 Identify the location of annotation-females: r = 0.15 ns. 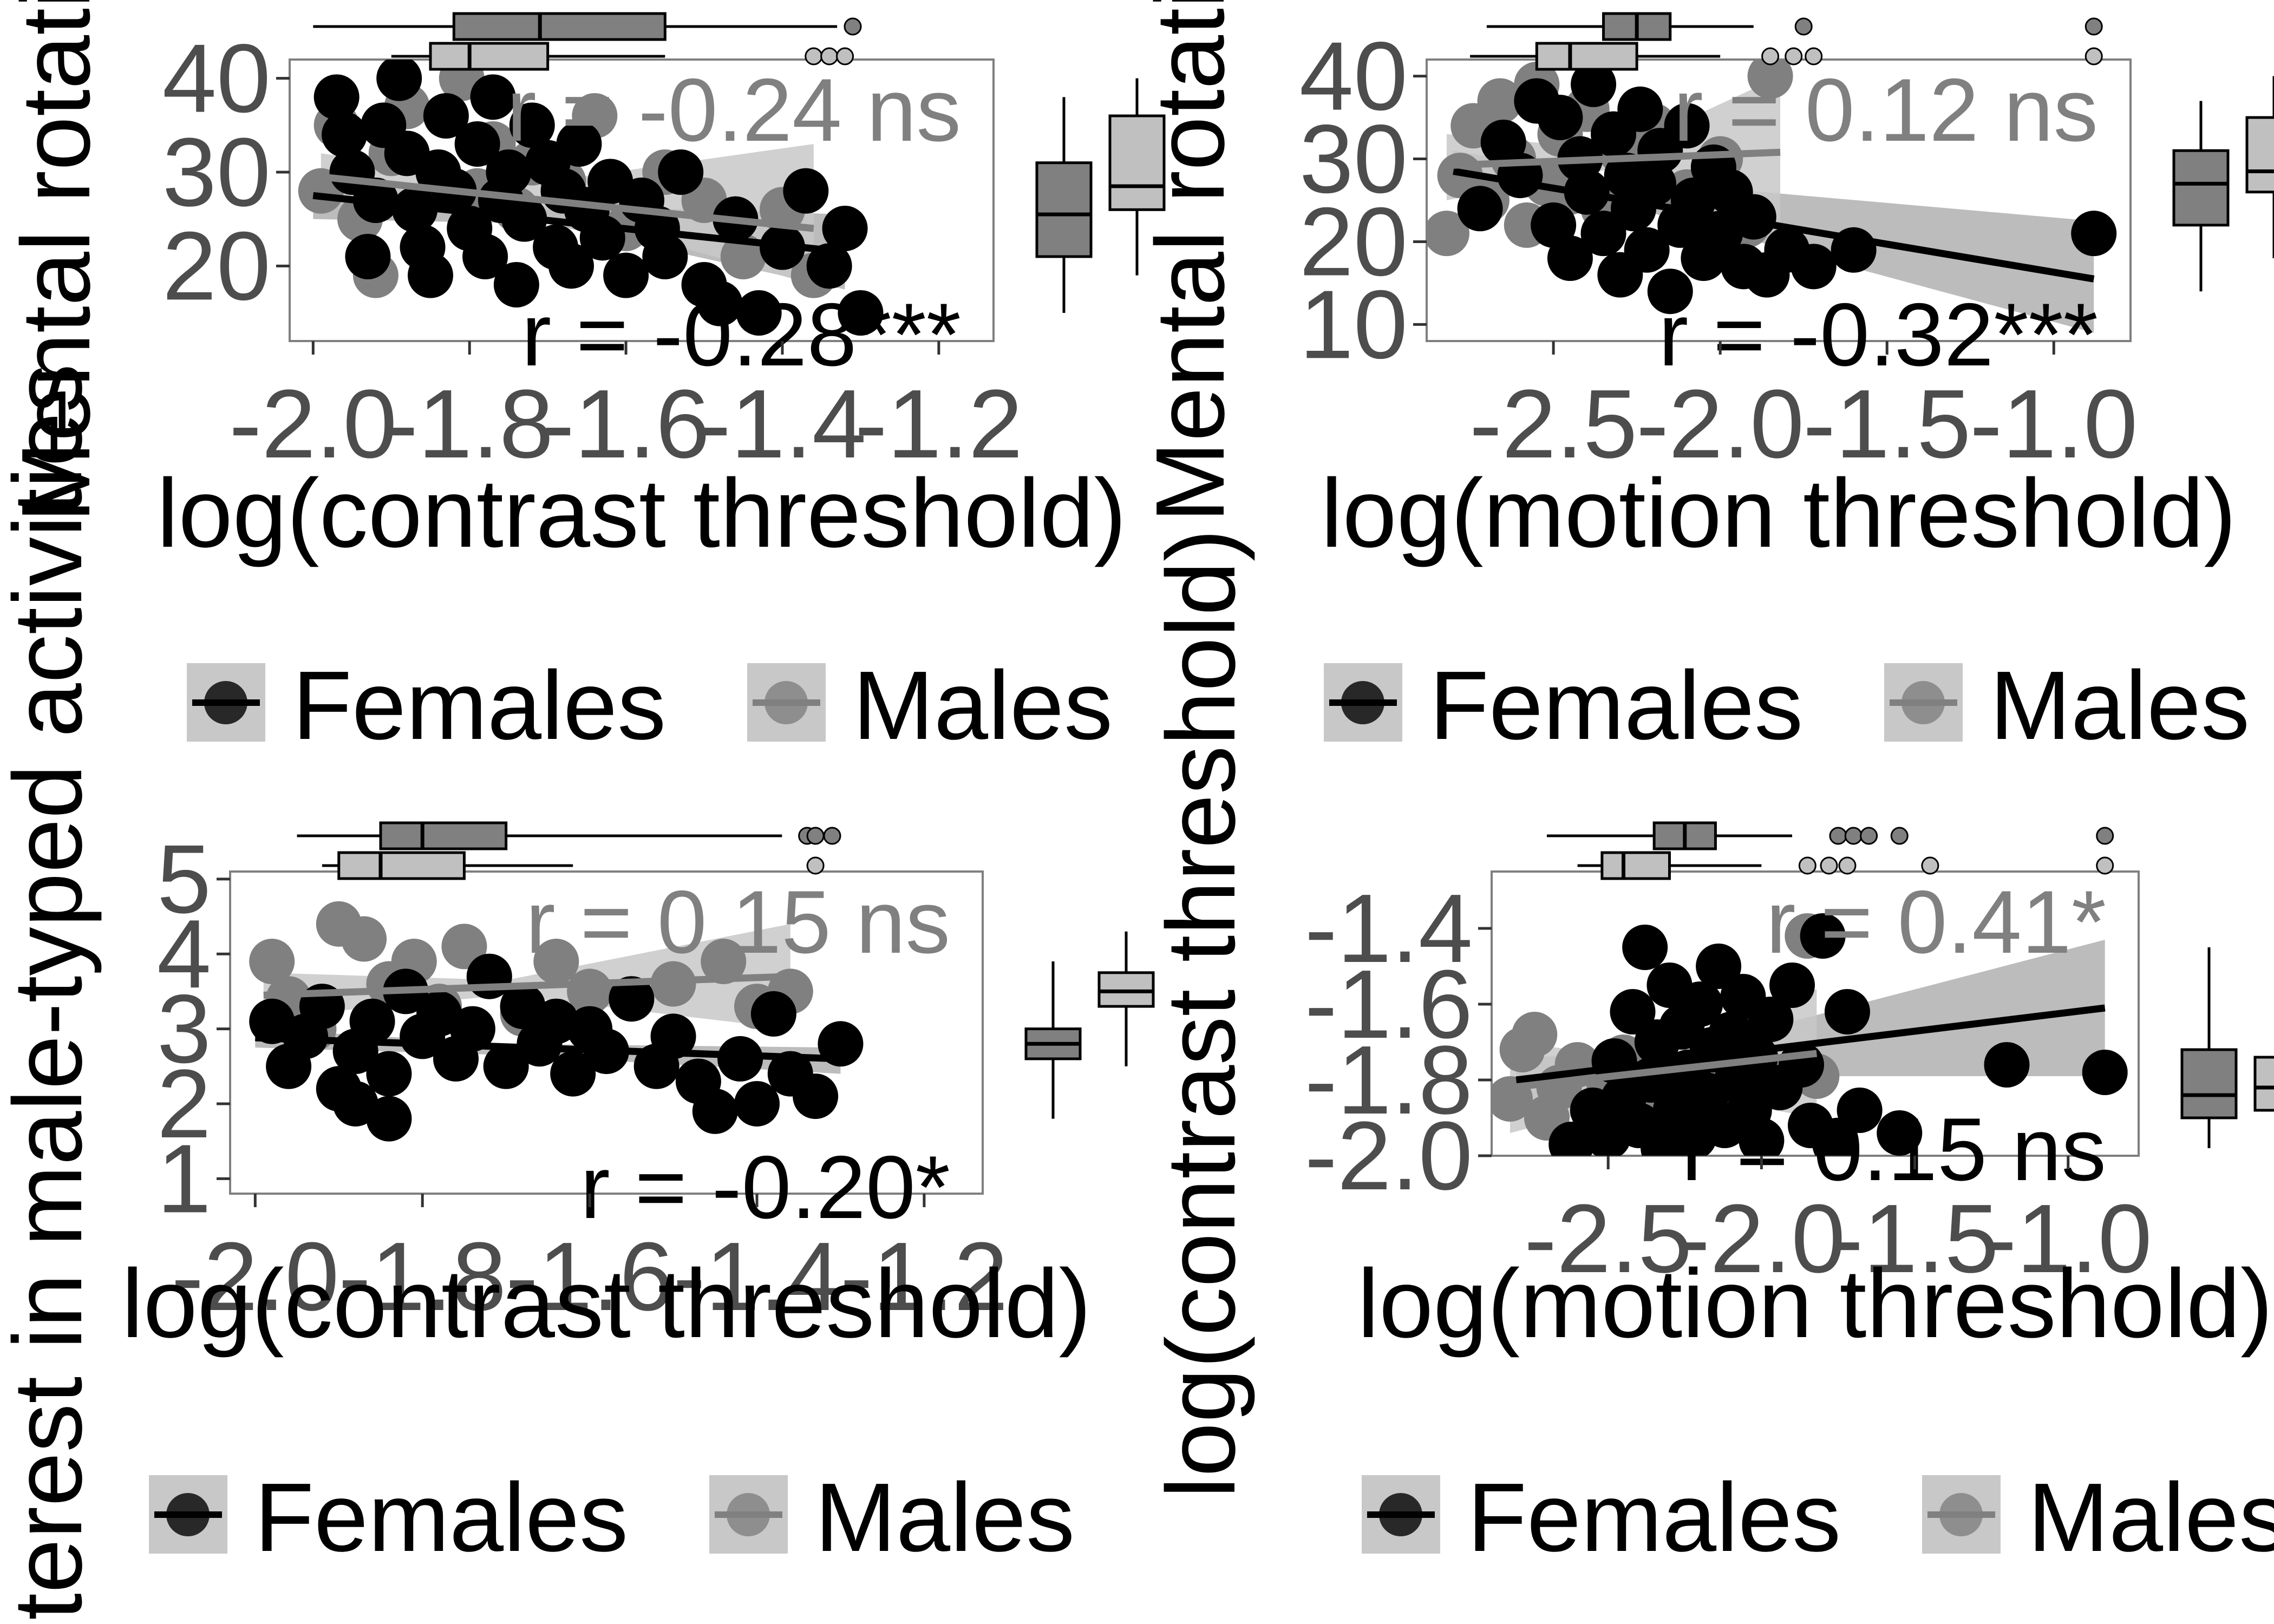
(1894, 1149).